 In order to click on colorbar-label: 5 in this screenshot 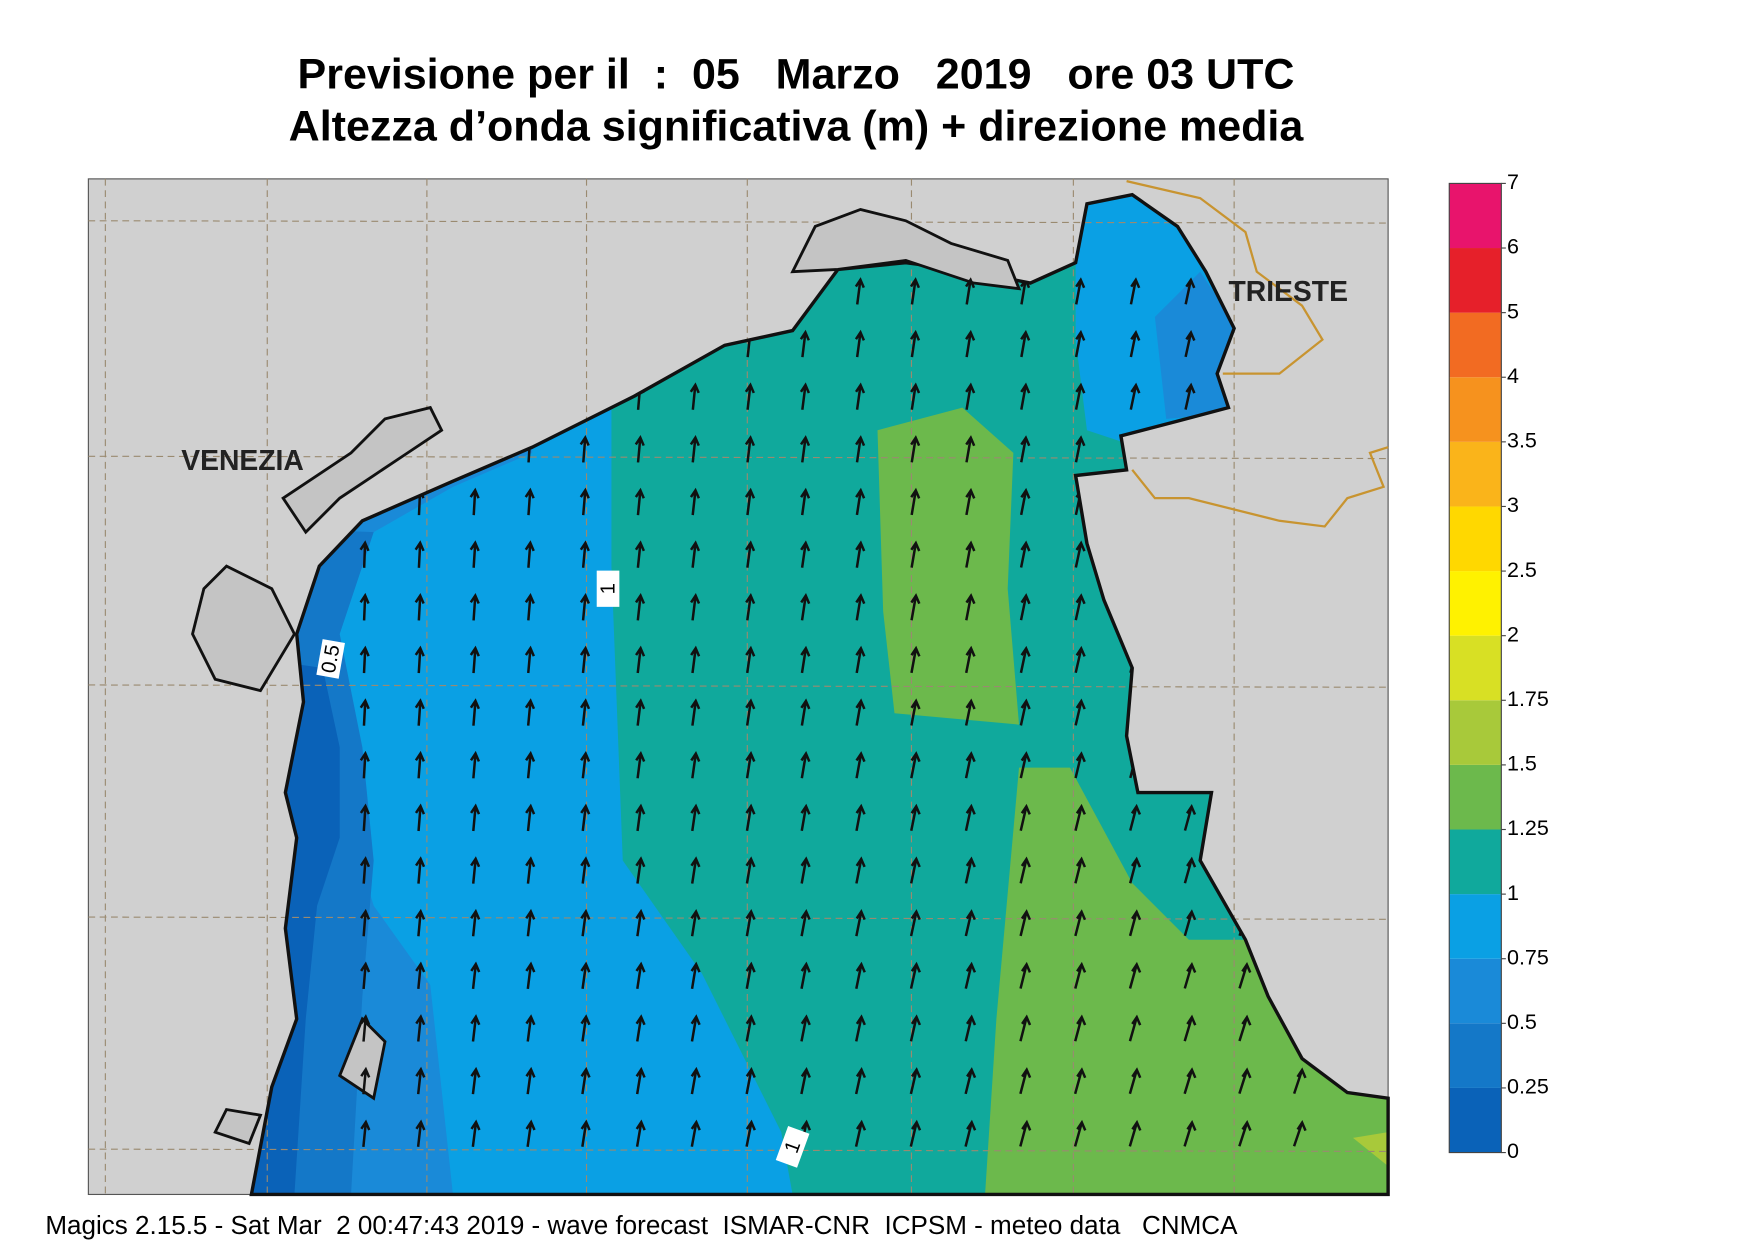, I will do `click(1513, 311)`.